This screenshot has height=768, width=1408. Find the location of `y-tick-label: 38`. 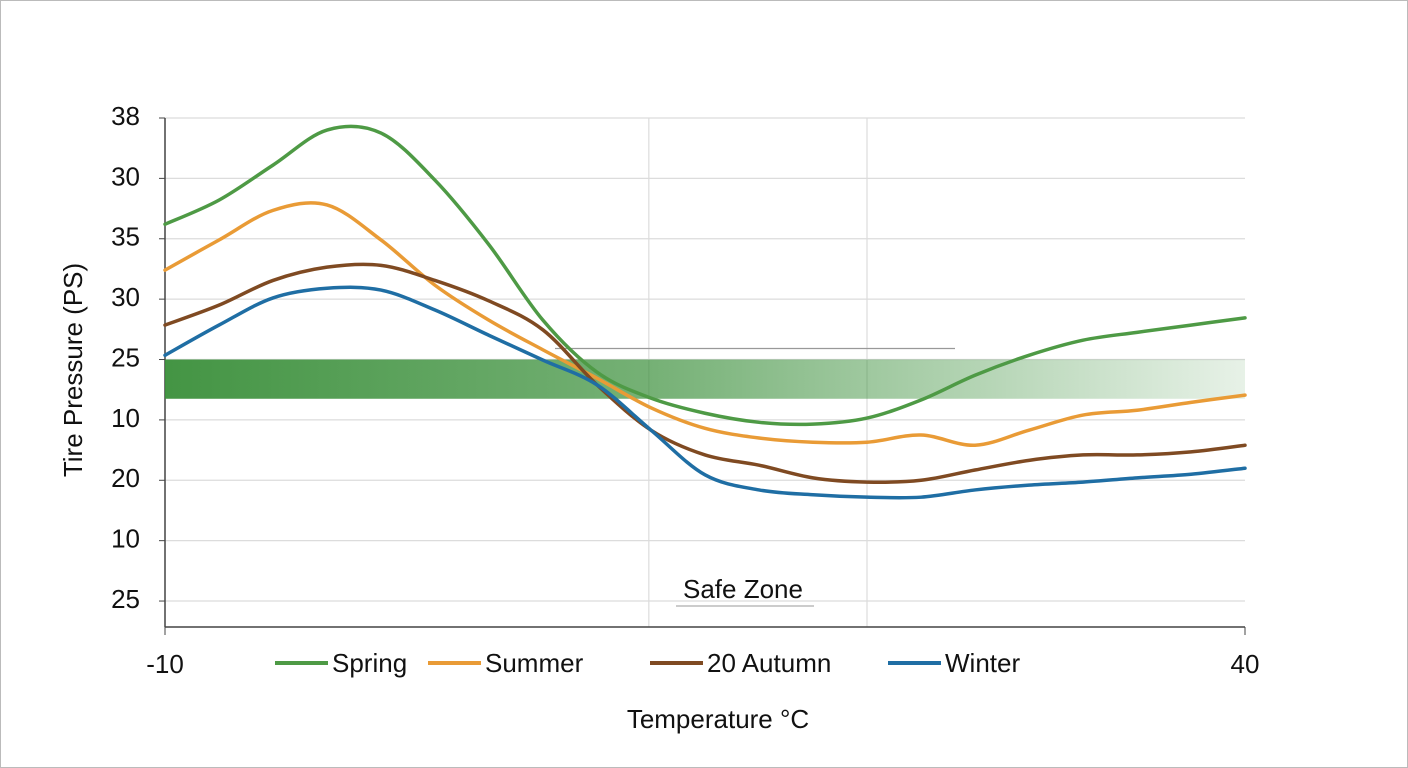

y-tick-label: 38 is located at coordinates (125, 116).